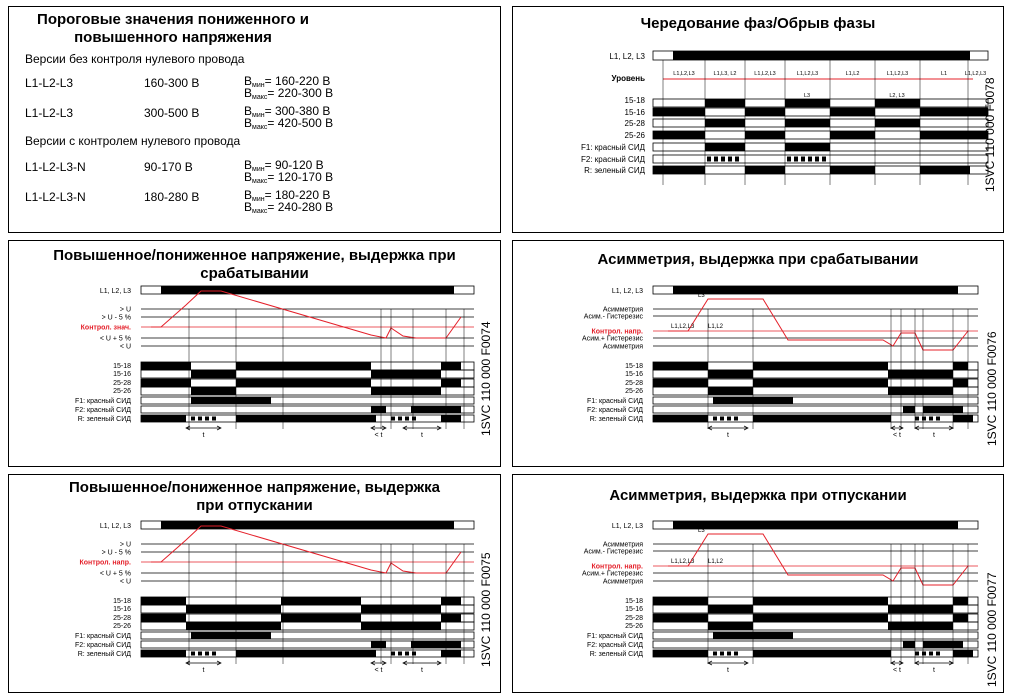  What do you see at coordinates (172, 83) in the screenshot?
I see `row-range: 160-300 В` at bounding box center [172, 83].